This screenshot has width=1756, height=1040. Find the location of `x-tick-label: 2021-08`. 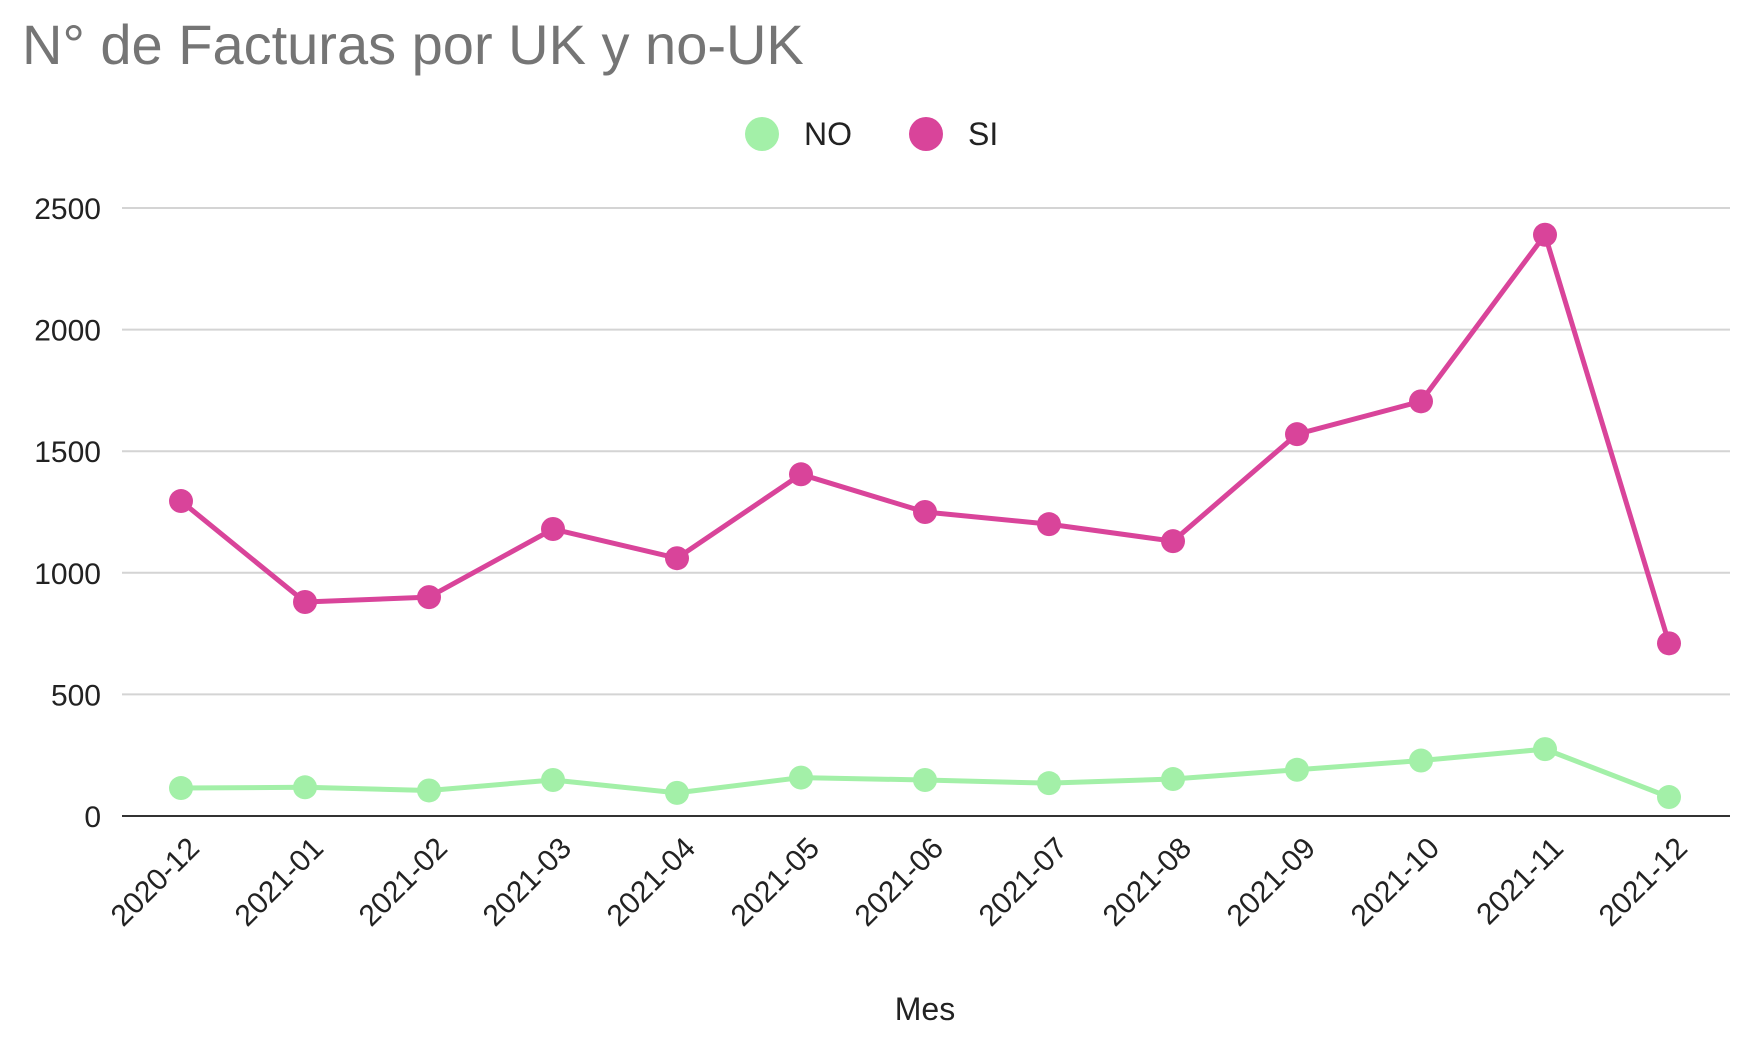

x-tick-label: 2021-08 is located at coordinates (1147, 882).